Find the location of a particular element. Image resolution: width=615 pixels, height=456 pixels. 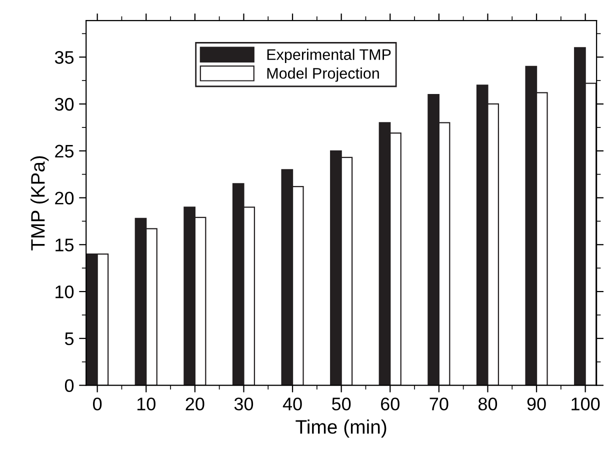

x-tick-label: 10 is located at coordinates (146, 404).